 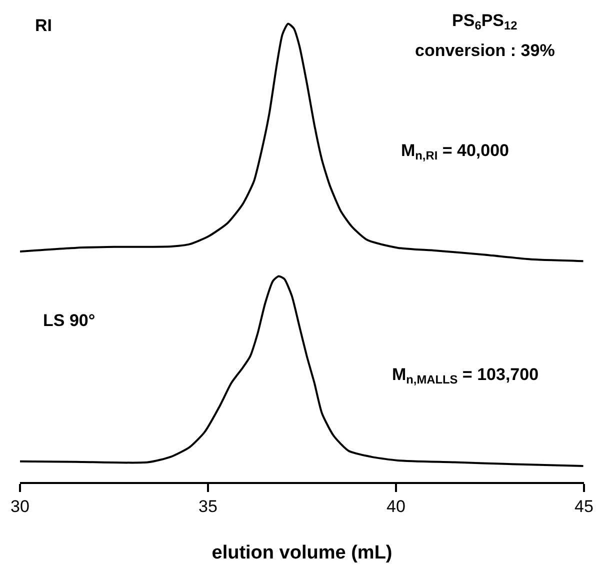 What do you see at coordinates (485, 50) in the screenshot?
I see `annotation: conversion : 39%` at bounding box center [485, 50].